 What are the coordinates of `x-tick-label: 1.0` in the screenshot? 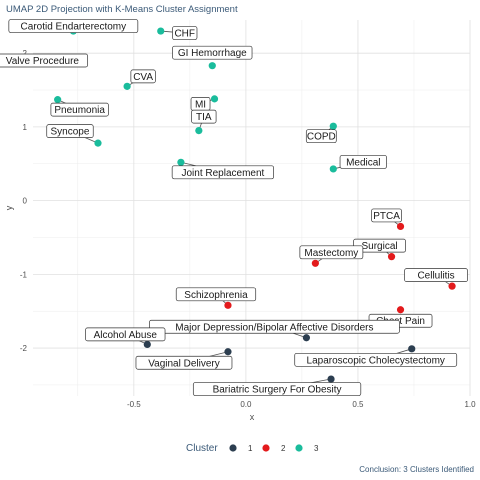 It's located at (470, 404).